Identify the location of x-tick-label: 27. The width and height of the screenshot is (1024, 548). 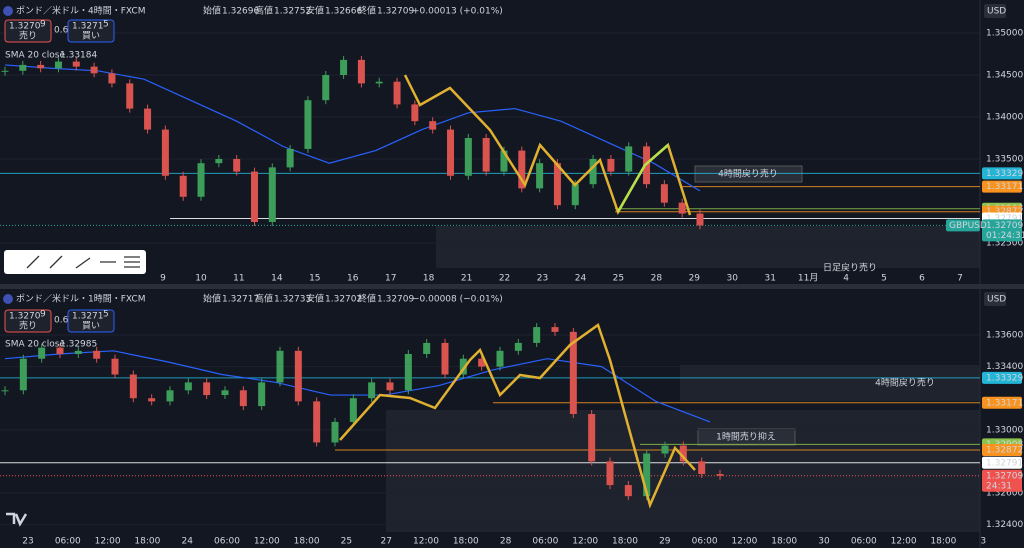
(385, 542).